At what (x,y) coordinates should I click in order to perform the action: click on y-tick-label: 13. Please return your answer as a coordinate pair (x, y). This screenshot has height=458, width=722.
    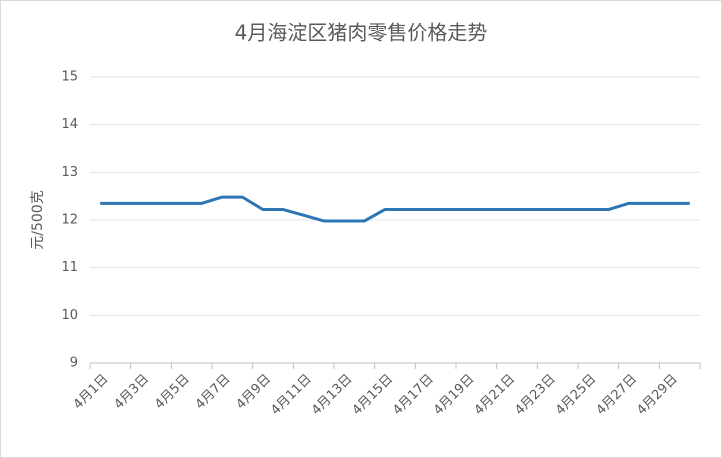
    Looking at the image, I should click on (69, 172).